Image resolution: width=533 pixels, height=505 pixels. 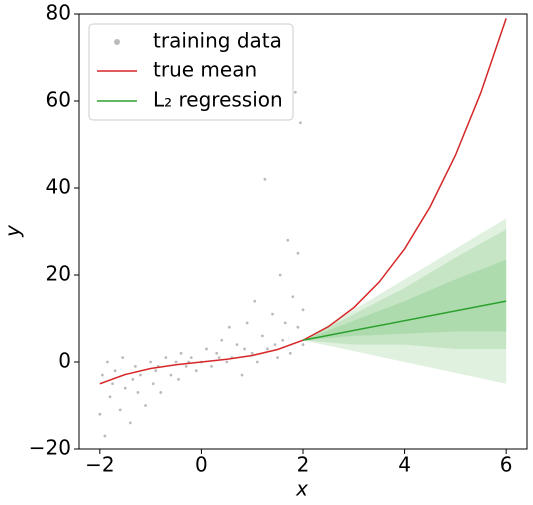 I want to click on x-tick-label: 2, so click(x=303, y=465).